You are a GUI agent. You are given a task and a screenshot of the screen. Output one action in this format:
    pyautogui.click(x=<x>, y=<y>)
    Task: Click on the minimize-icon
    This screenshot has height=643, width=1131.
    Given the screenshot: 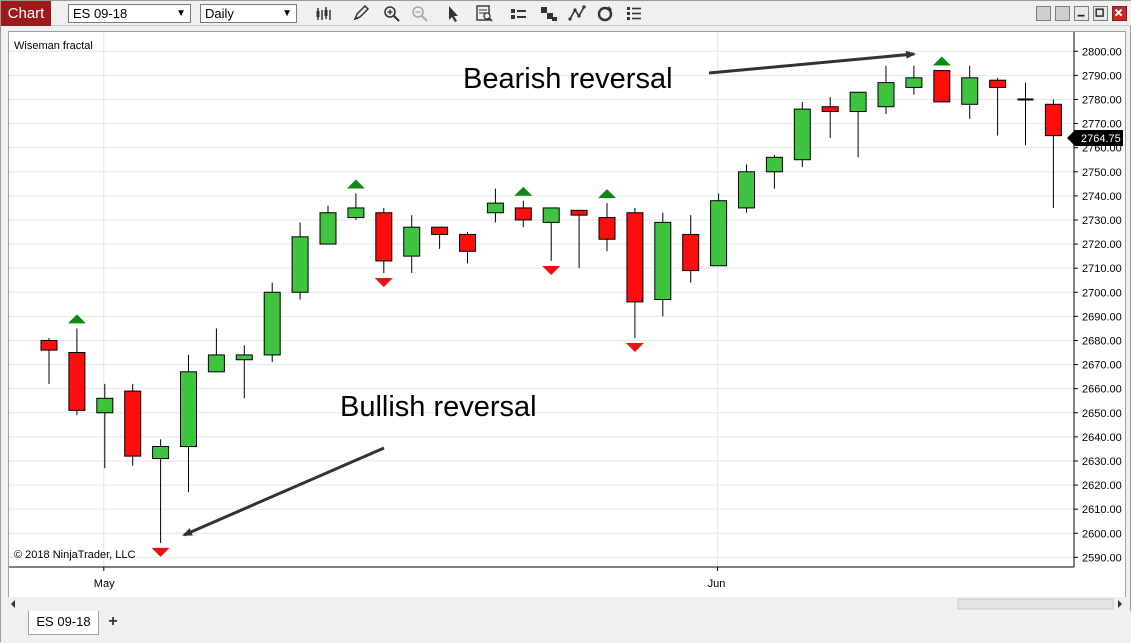 What is the action you would take?
    pyautogui.click(x=1081, y=13)
    